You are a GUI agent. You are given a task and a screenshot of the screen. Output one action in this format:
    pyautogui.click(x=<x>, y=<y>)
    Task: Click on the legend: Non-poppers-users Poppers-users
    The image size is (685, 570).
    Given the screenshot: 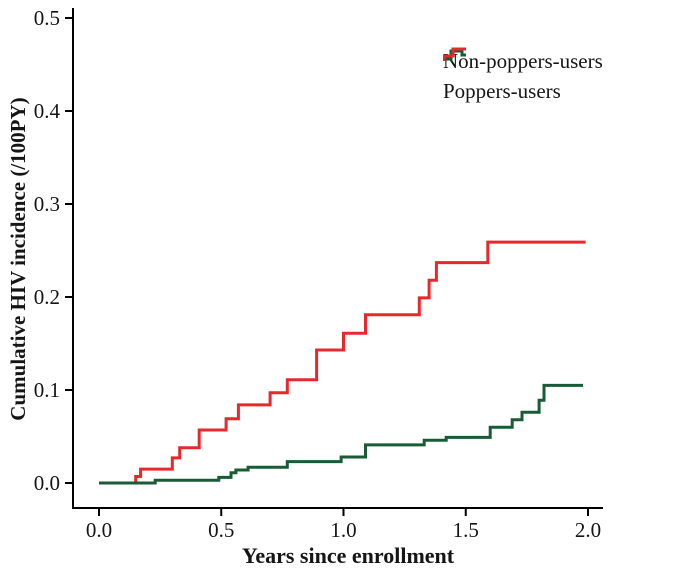 What is the action you would take?
    pyautogui.click(x=523, y=76)
    